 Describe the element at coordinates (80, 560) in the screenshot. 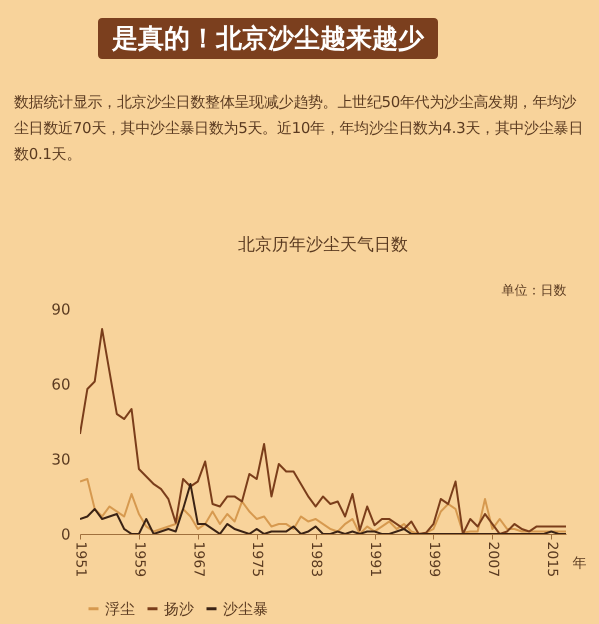

I see `x-tick-label: 1951` at that location.